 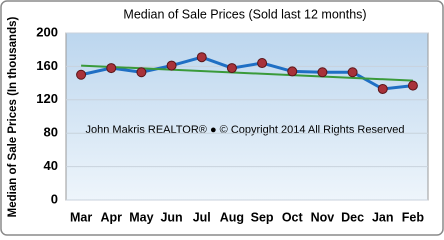 I want to click on data-line, so click(x=247, y=73).